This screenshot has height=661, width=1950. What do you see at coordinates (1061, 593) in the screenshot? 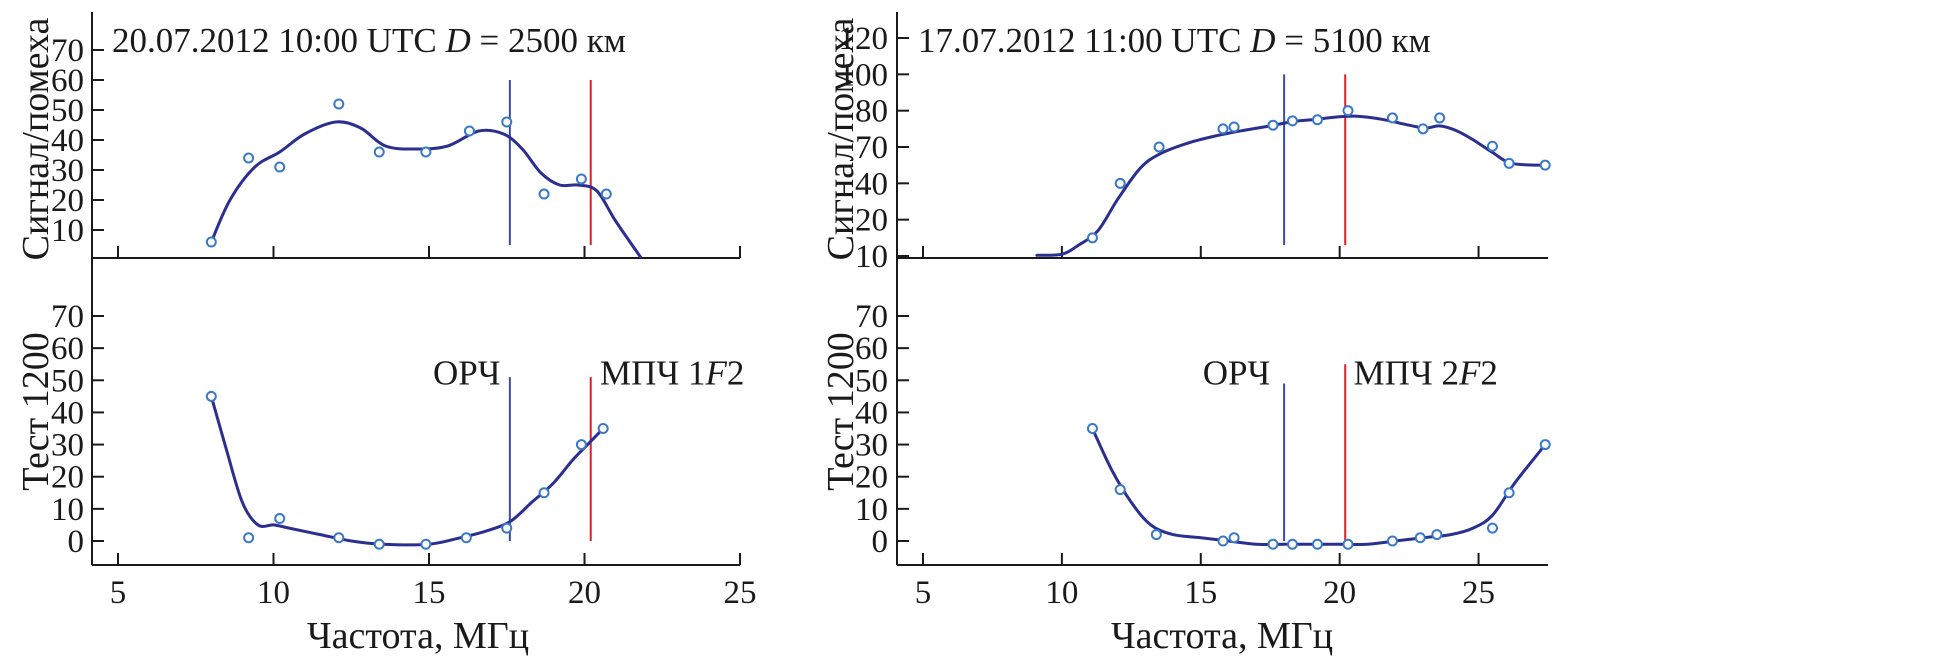
I see `x-tick-label: 10` at bounding box center [1061, 593].